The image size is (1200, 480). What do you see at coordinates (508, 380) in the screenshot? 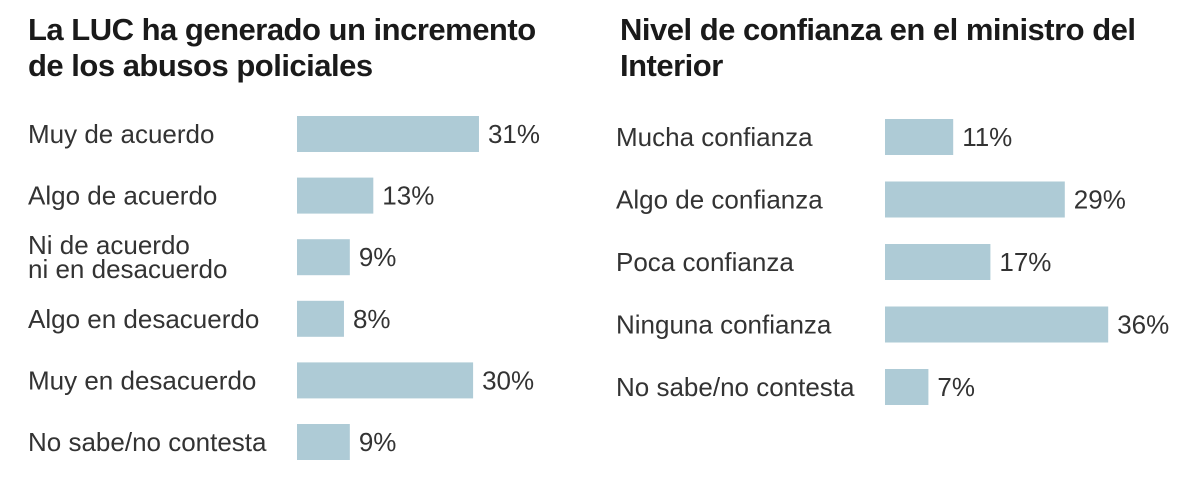
I see `value-label-muy-en-desacuerdo: 30%` at bounding box center [508, 380].